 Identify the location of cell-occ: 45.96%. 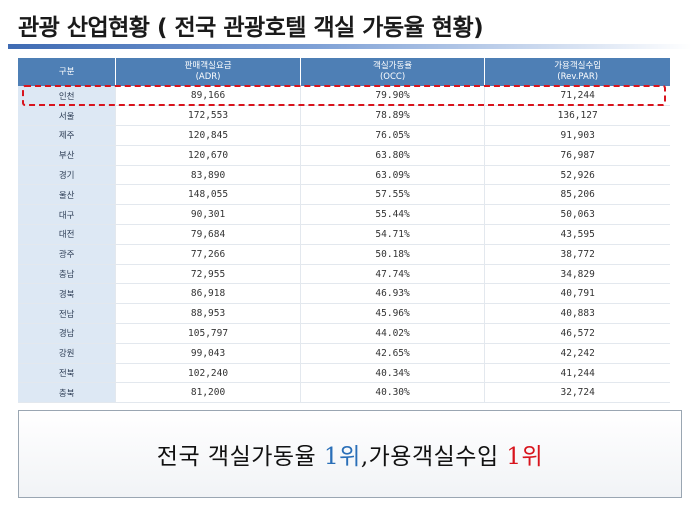
(393, 314).